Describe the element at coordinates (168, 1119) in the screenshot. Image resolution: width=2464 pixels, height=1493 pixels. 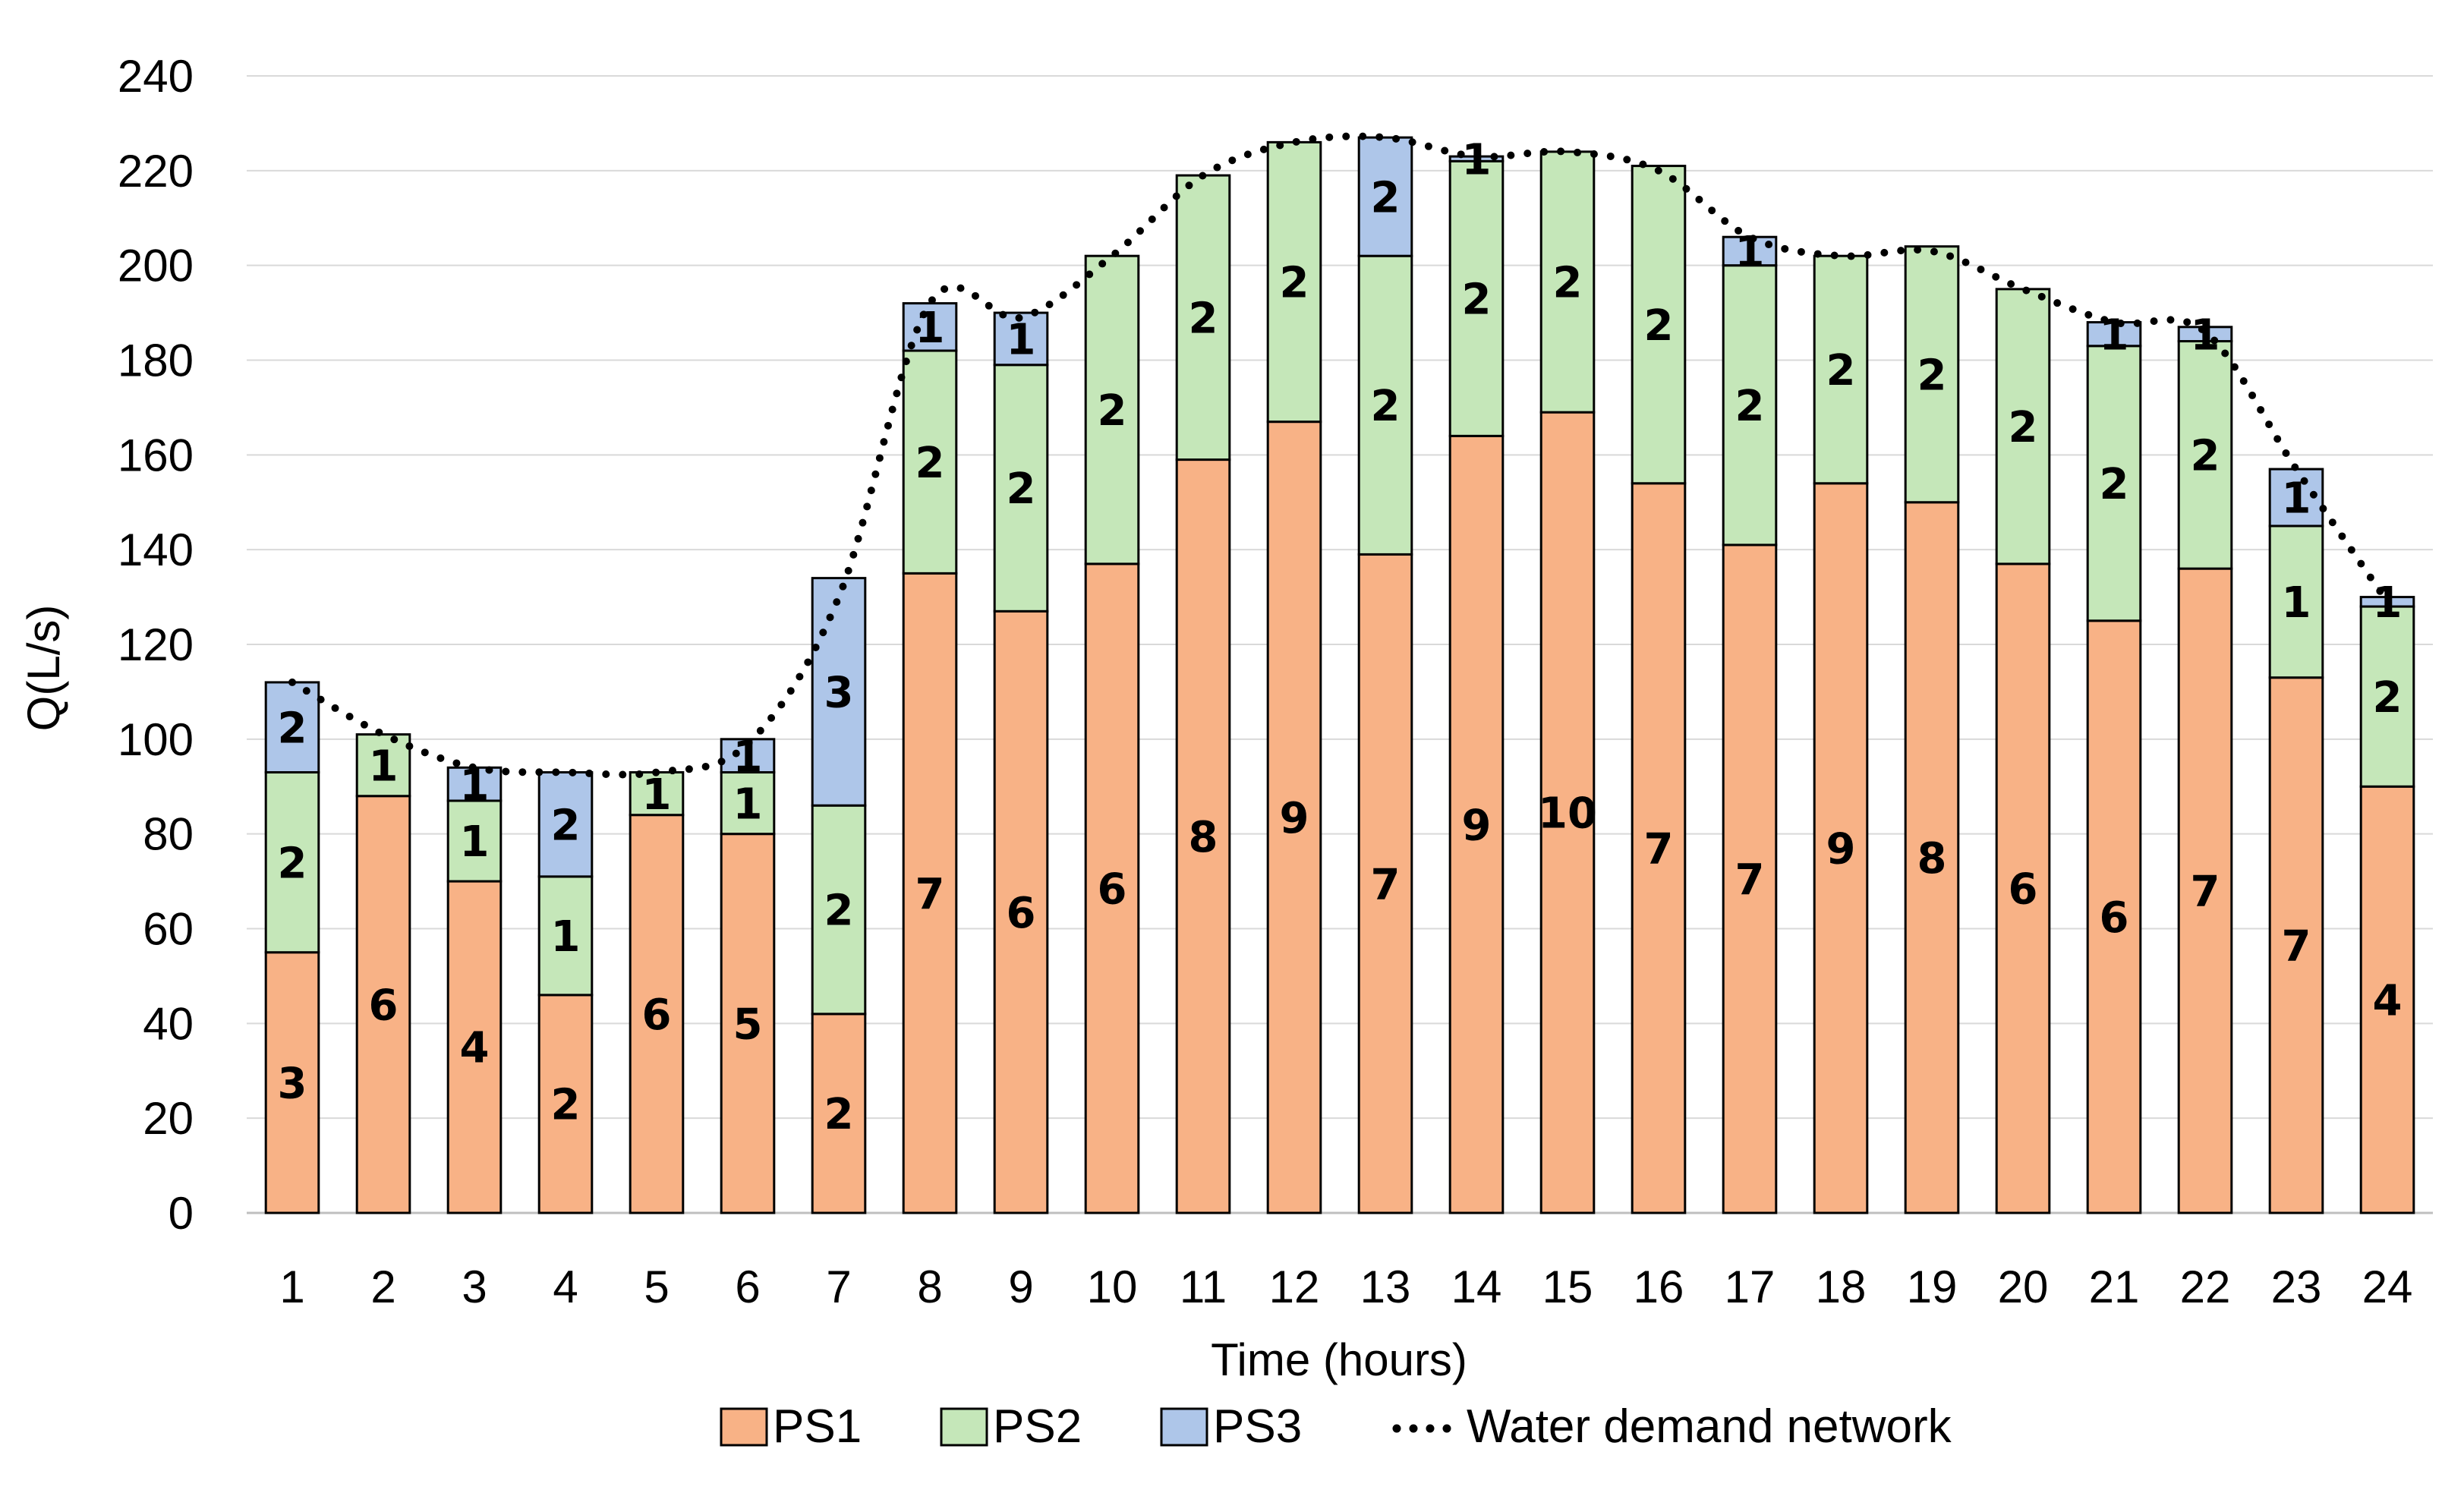
I see `y-tick-label: 20` at that location.